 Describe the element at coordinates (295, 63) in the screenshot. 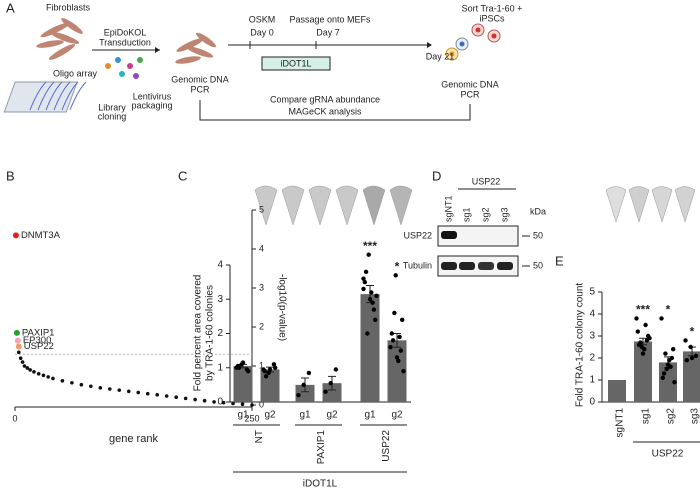

I see `label: iDOT1L` at that location.